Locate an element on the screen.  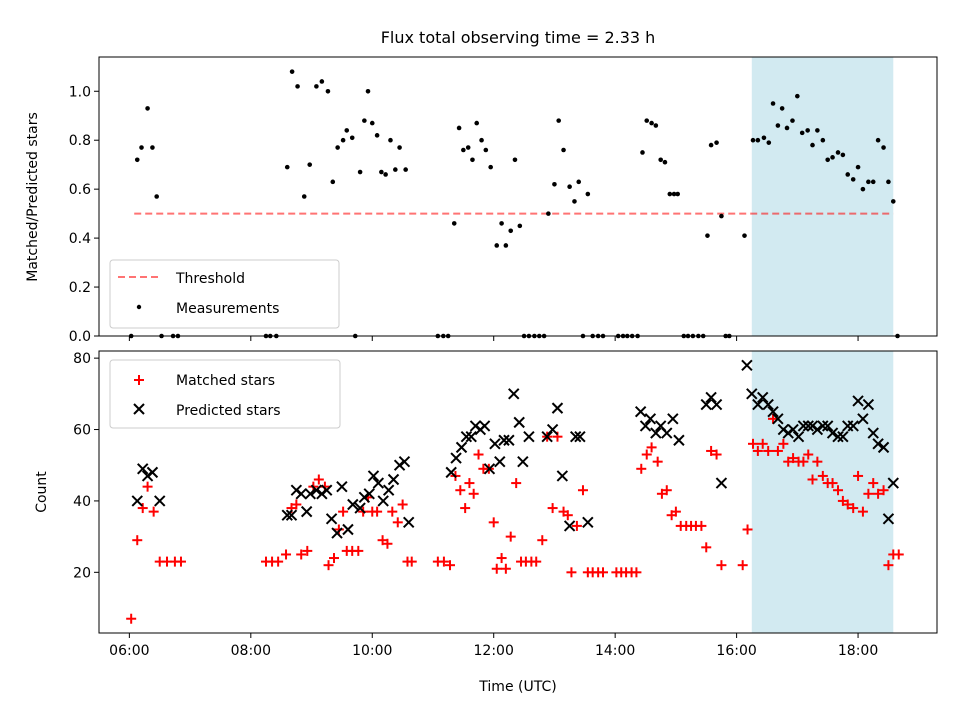
y-tick-label: 40 is located at coordinates (82, 502).